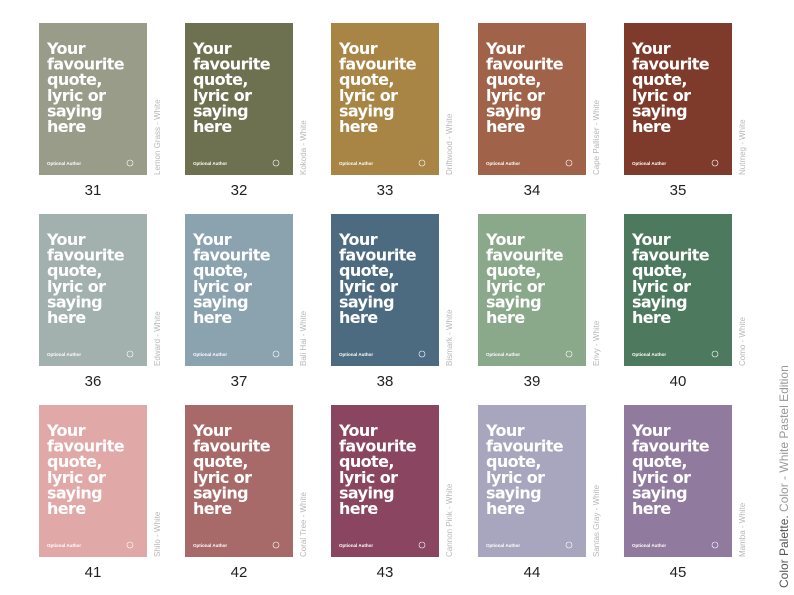  I want to click on card-number: 41, so click(93, 572).